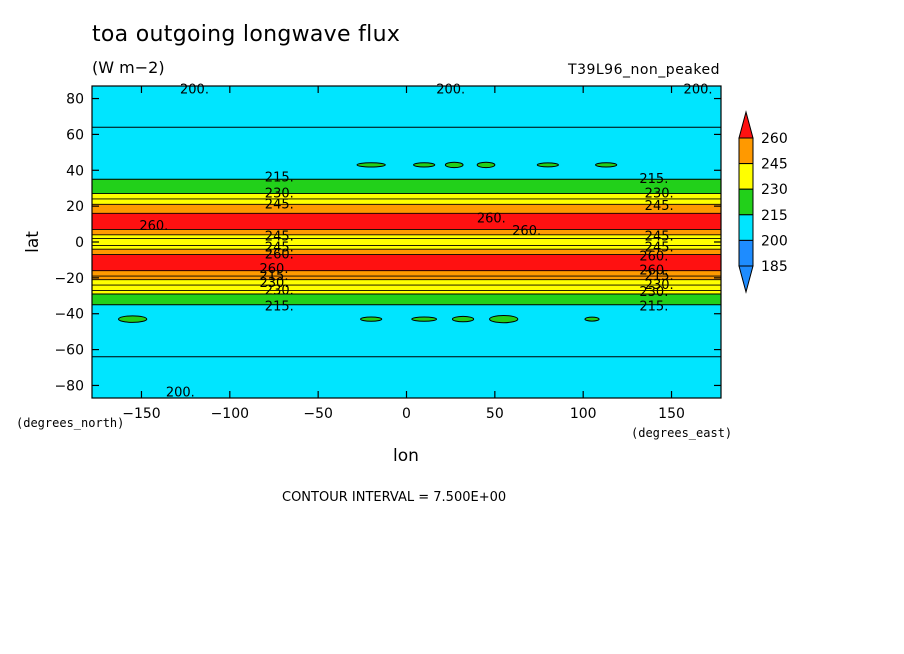 The image size is (904, 654). I want to click on x-tick-label: −150, so click(141, 414).